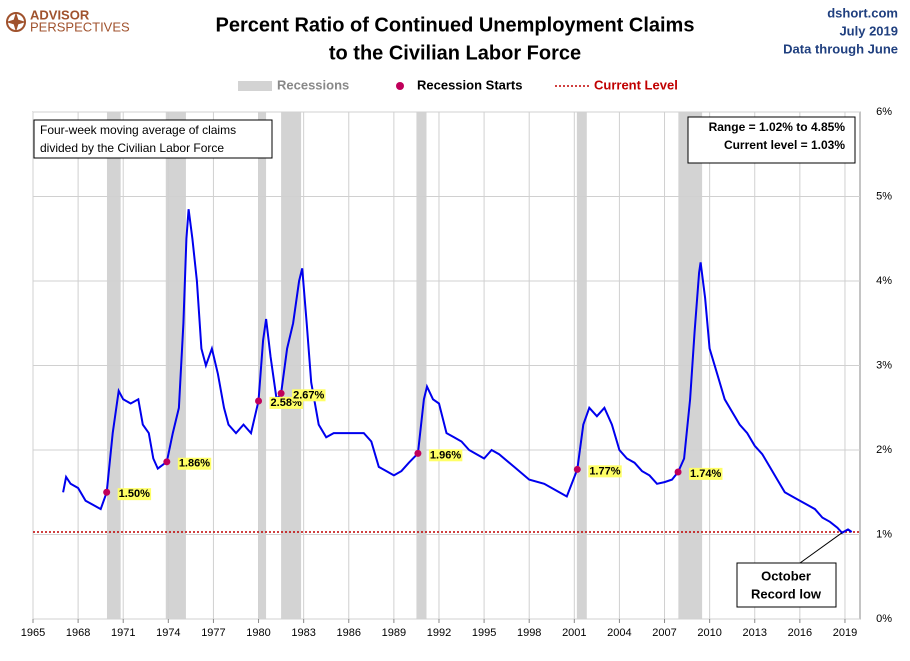 The image size is (910, 661). Describe the element at coordinates (574, 633) in the screenshot. I see `x-tick-label: 2001` at that location.